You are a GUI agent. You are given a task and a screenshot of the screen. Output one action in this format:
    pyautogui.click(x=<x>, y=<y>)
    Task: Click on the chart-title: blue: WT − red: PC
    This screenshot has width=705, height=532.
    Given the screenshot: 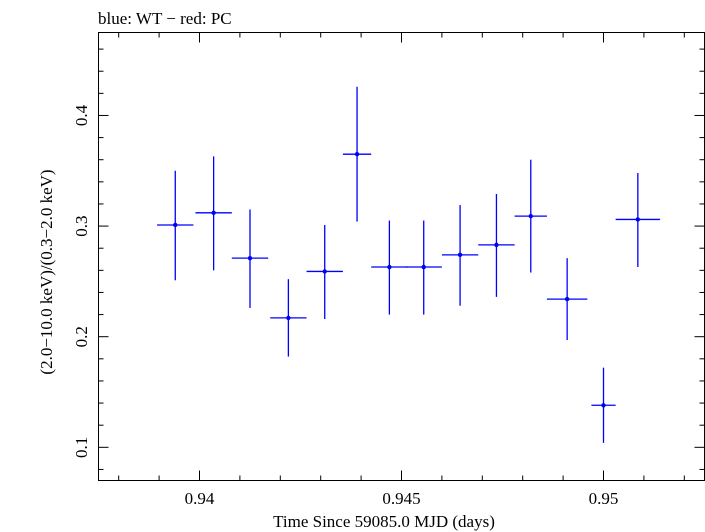 What is the action you would take?
    pyautogui.click(x=165, y=18)
    